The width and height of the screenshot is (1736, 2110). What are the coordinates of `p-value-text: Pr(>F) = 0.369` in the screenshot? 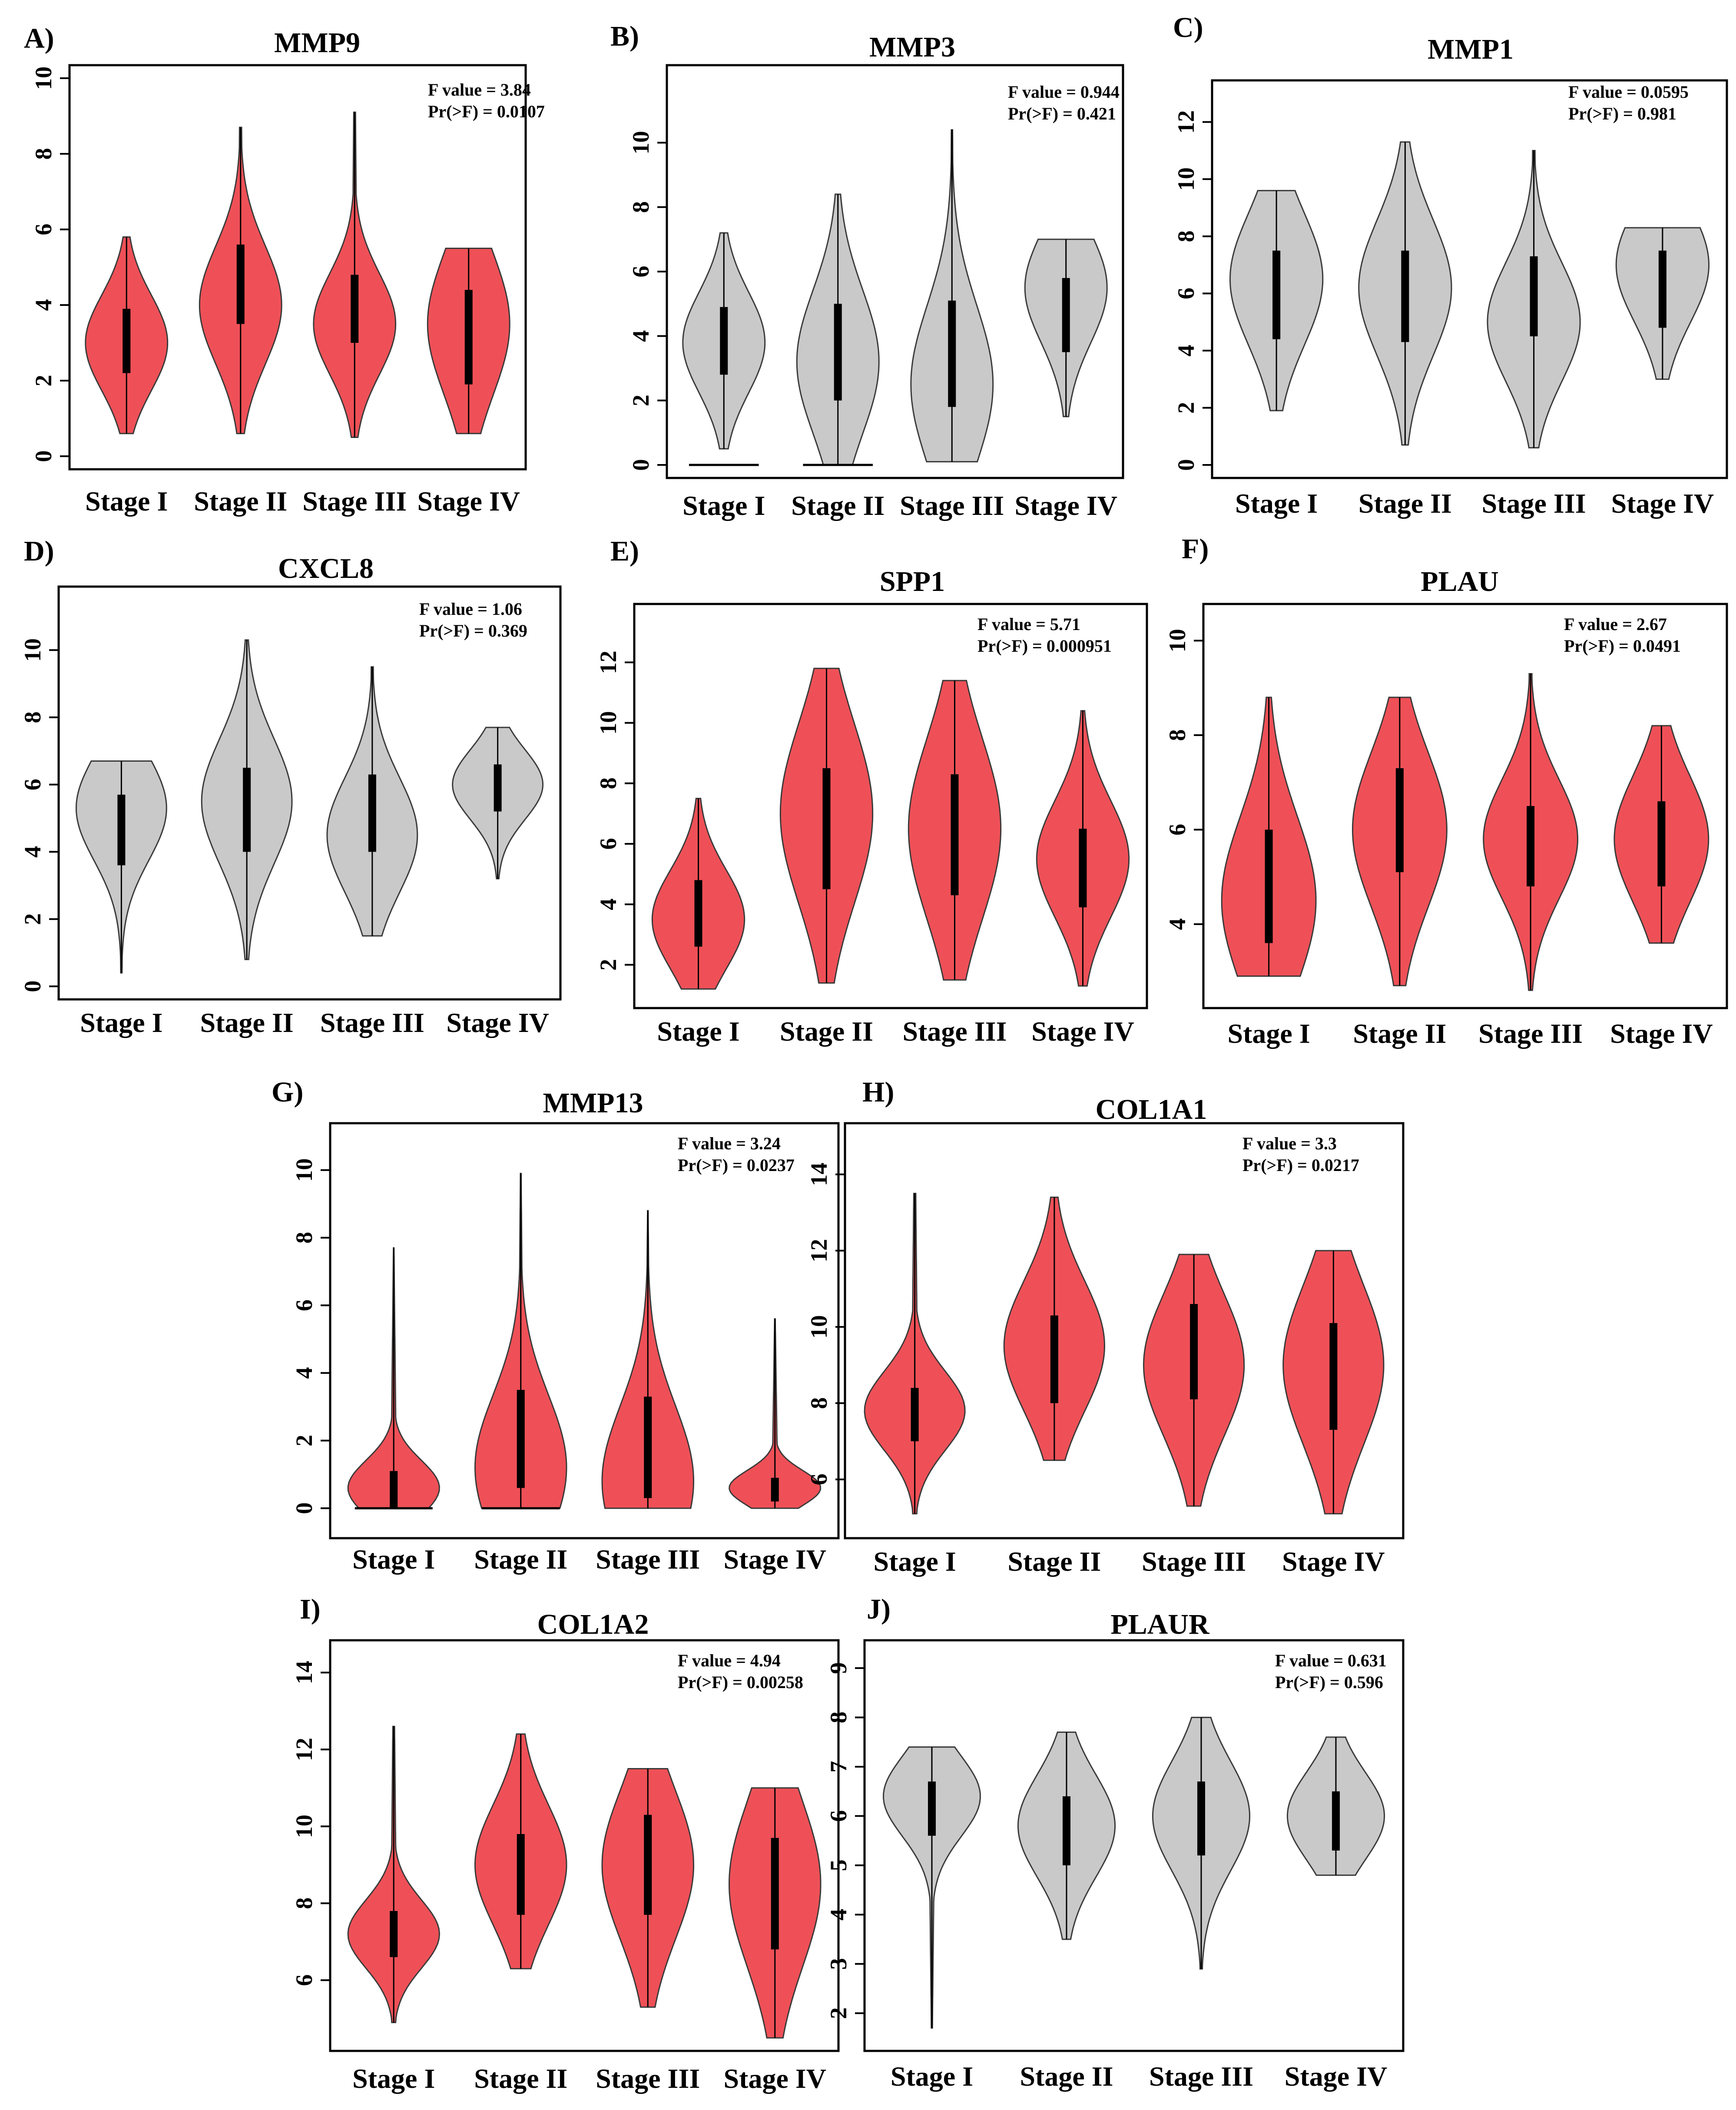 It's located at (473, 630).